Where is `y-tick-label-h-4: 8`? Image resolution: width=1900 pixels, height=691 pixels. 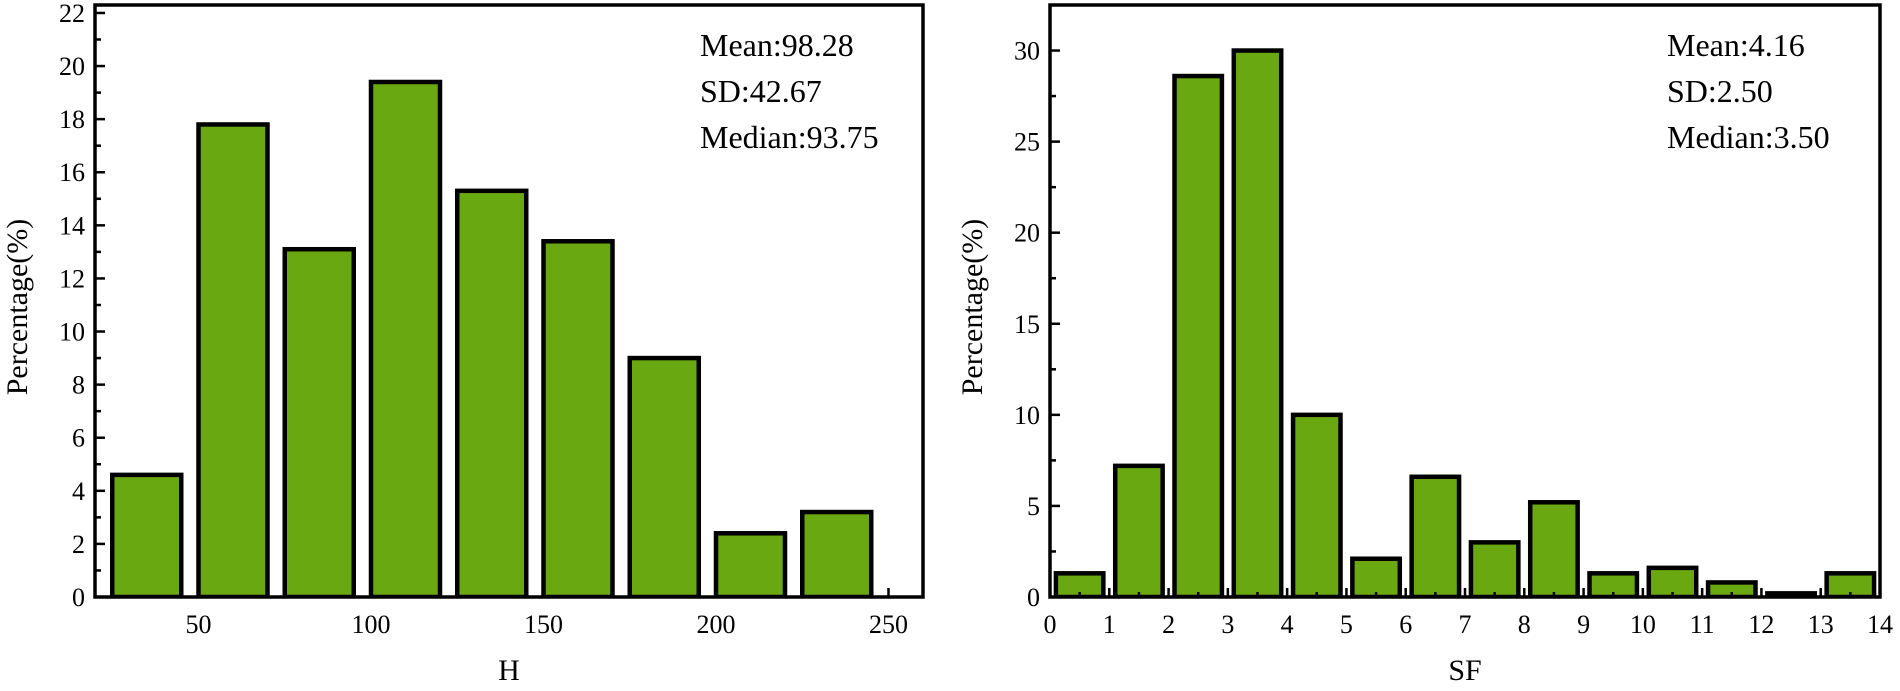
y-tick-label-h-4: 8 is located at coordinates (78, 385).